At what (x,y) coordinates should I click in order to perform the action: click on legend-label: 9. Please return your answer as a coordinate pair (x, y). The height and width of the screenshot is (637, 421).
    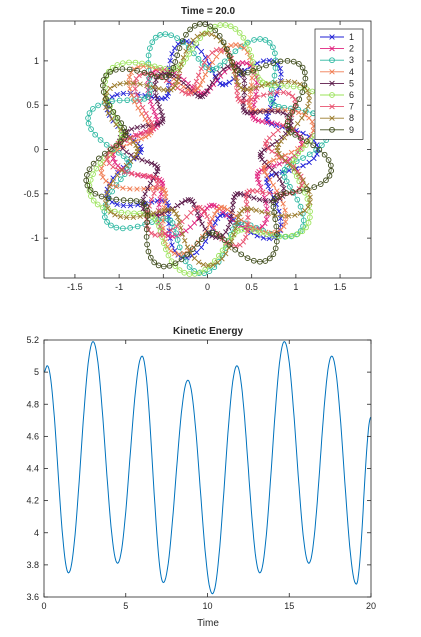
    Looking at the image, I should click on (351, 130).